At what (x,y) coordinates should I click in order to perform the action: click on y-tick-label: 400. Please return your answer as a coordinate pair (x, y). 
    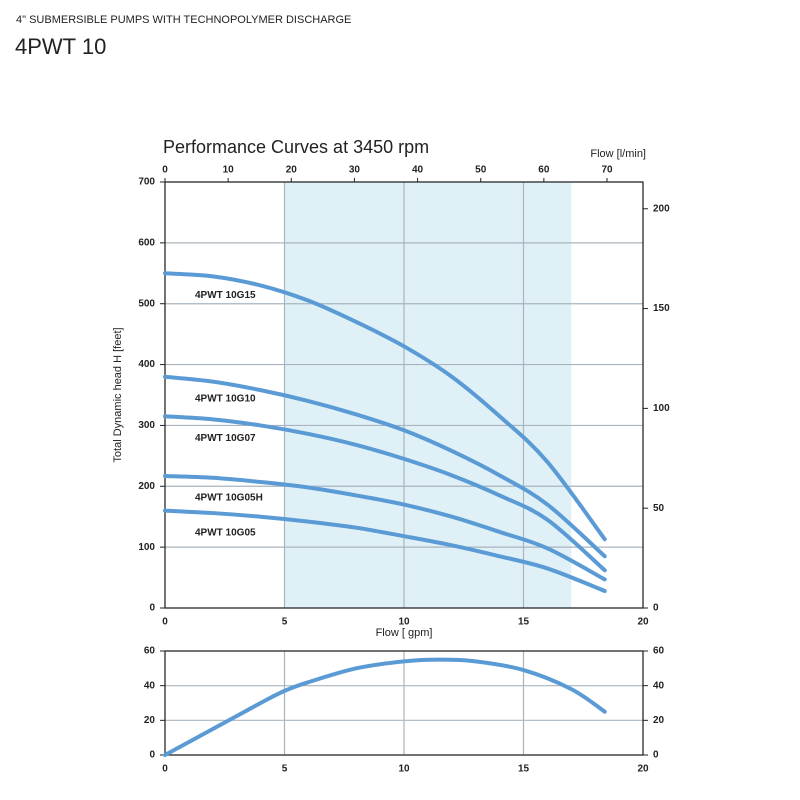
    Looking at the image, I should click on (146, 364).